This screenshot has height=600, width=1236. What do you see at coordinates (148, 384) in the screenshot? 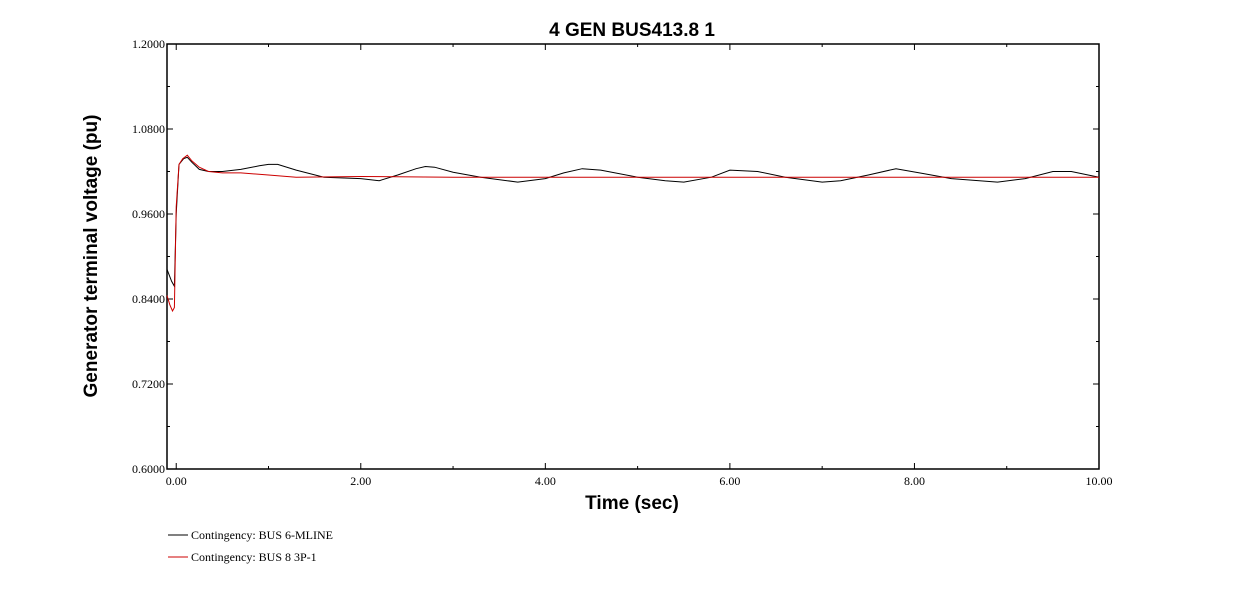
I see `y-tick-label: 0.7200` at bounding box center [148, 384].